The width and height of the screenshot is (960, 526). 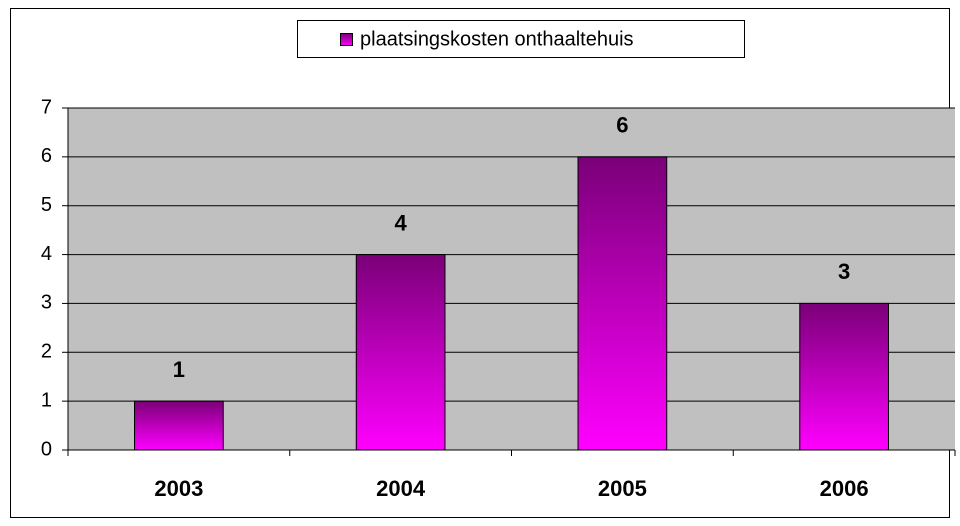 What do you see at coordinates (46, 107) in the screenshot?
I see `y-tick-label: 7` at bounding box center [46, 107].